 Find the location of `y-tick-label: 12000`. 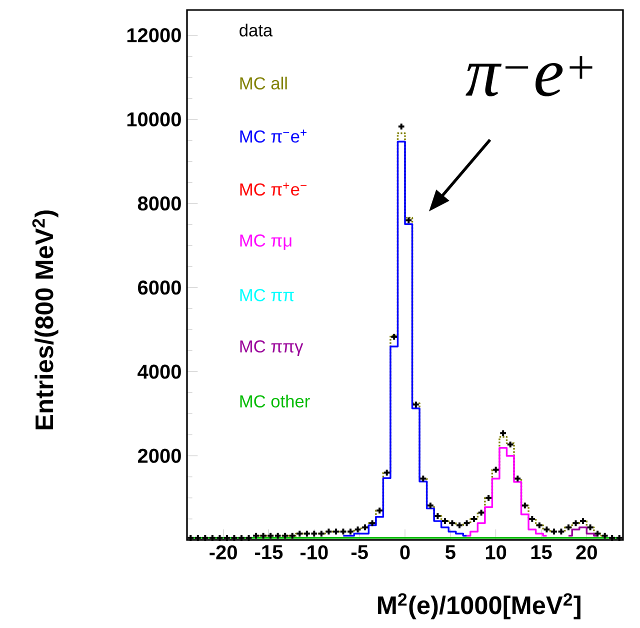

y-tick-label: 12000 is located at coordinates (154, 35).